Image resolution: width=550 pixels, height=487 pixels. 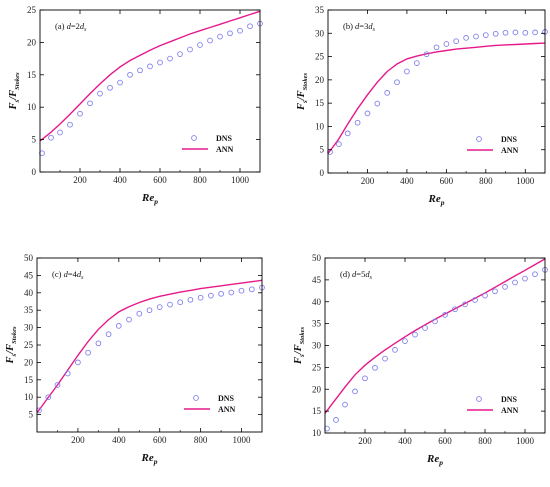 What do you see at coordinates (317, 389) in the screenshot?
I see `y-tick-label: 20` at bounding box center [317, 389].